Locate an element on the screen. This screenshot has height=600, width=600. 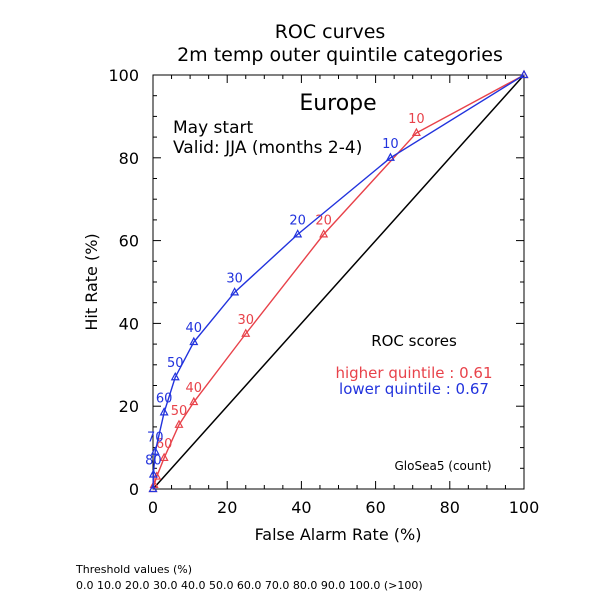
score-lower-quintile: lower quintile : 0.67 is located at coordinates (414, 389).